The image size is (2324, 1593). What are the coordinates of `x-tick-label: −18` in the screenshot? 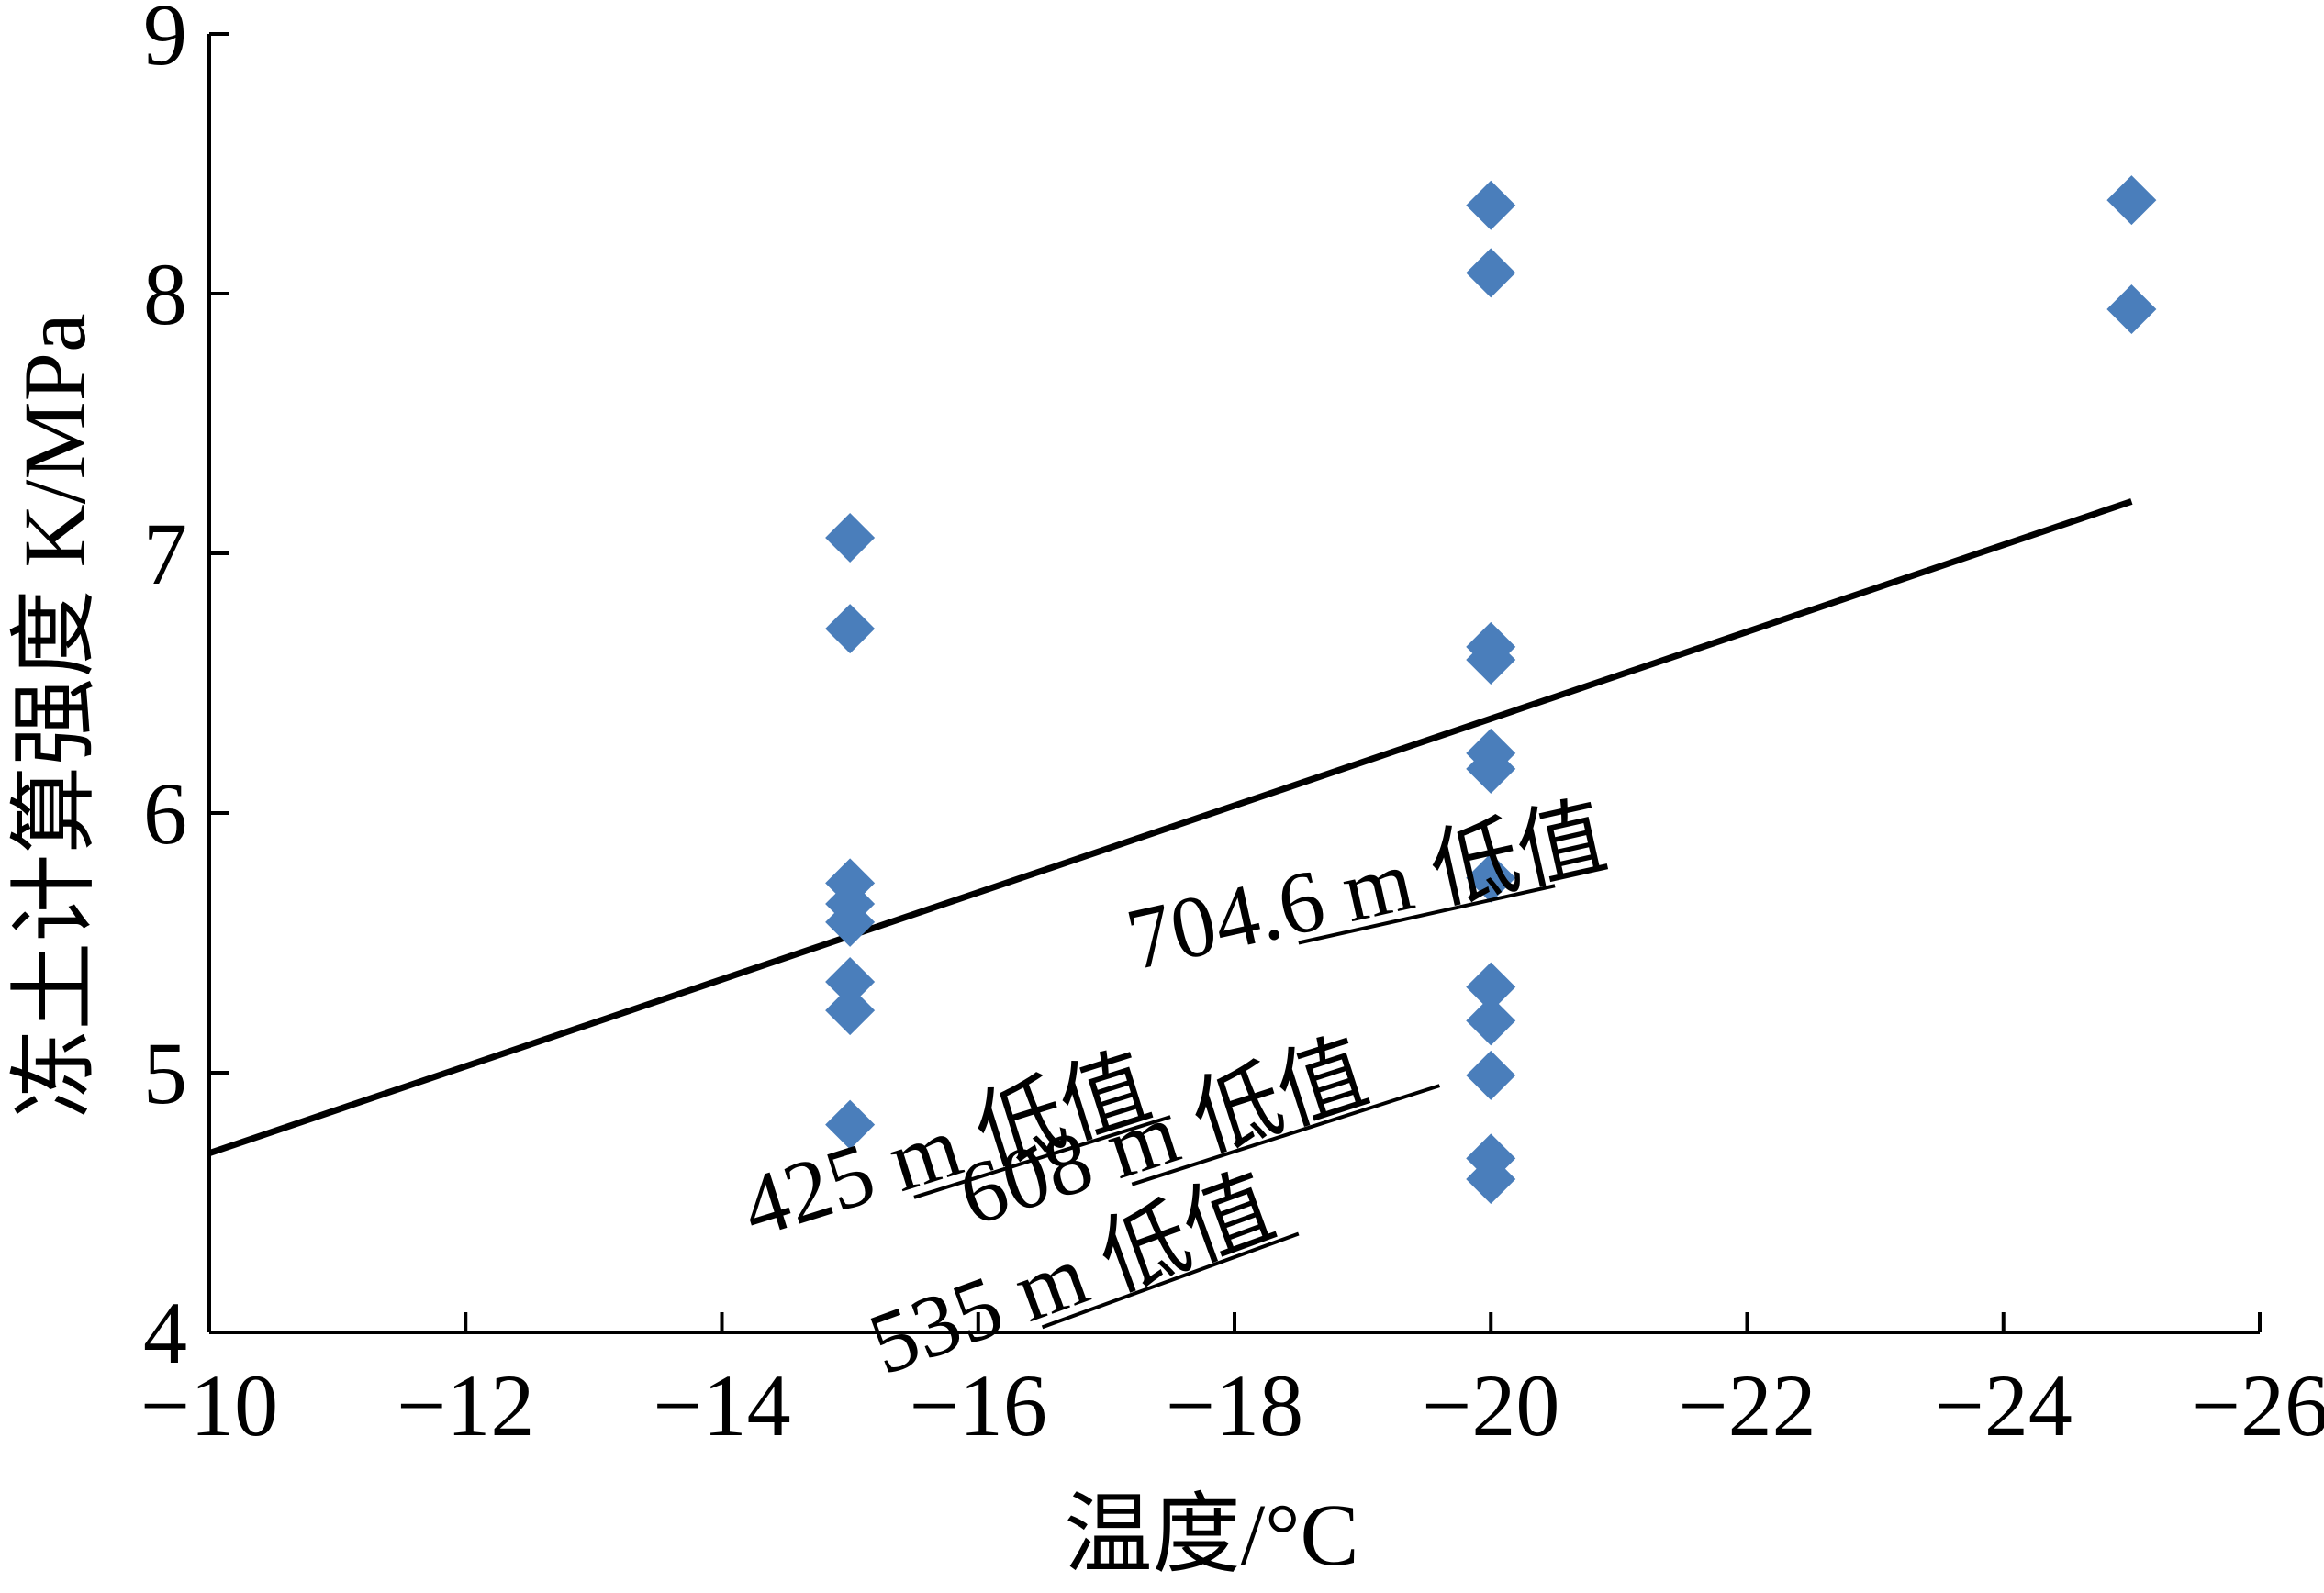 It's located at (1234, 1405).